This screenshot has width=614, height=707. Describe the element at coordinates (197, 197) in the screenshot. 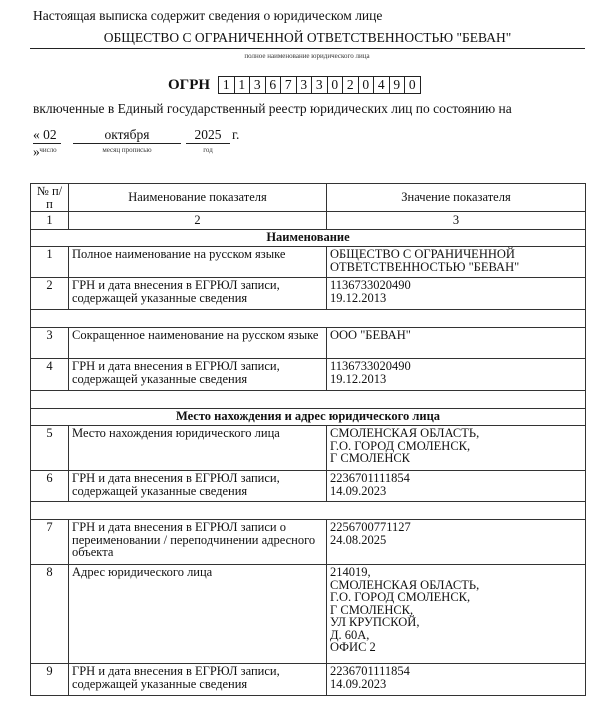

I see `header-name: Наименование показателя` at that location.